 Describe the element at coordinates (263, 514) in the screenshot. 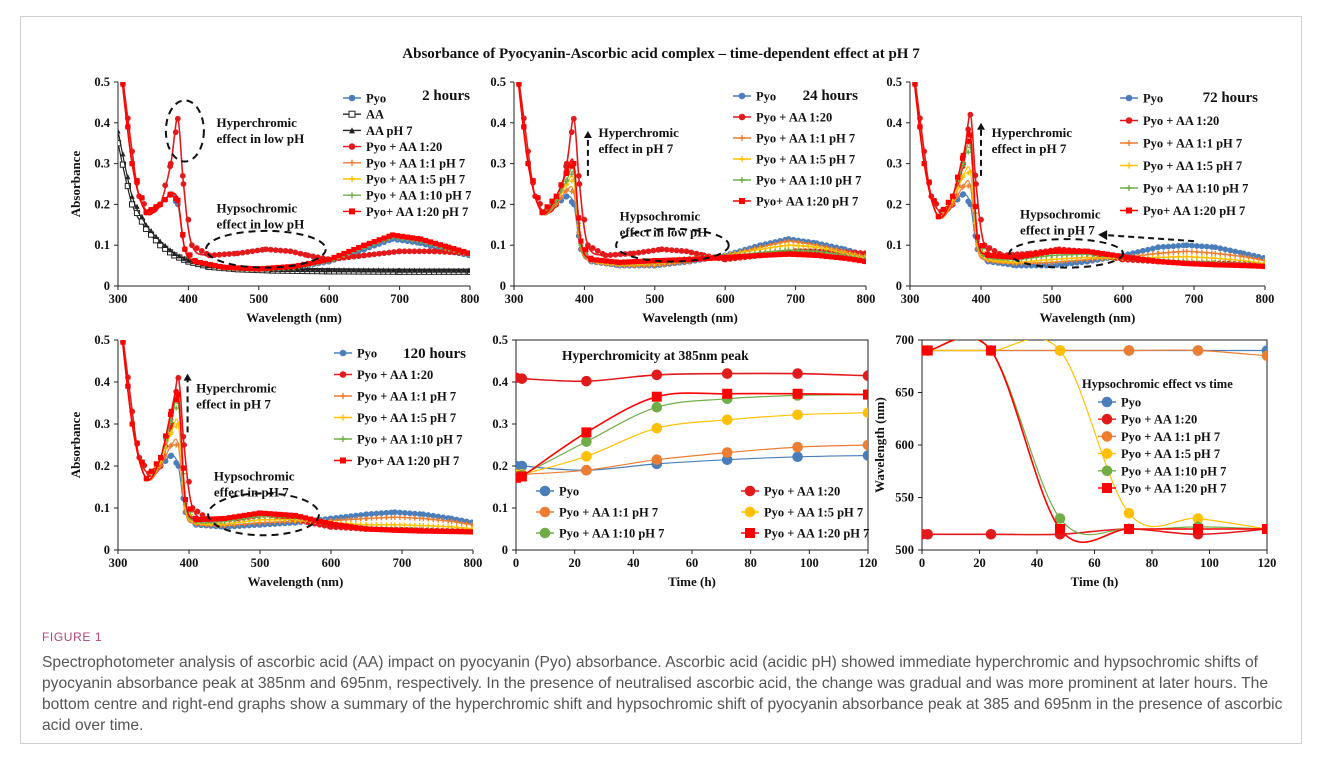

I see `highlight-ellipse` at that location.